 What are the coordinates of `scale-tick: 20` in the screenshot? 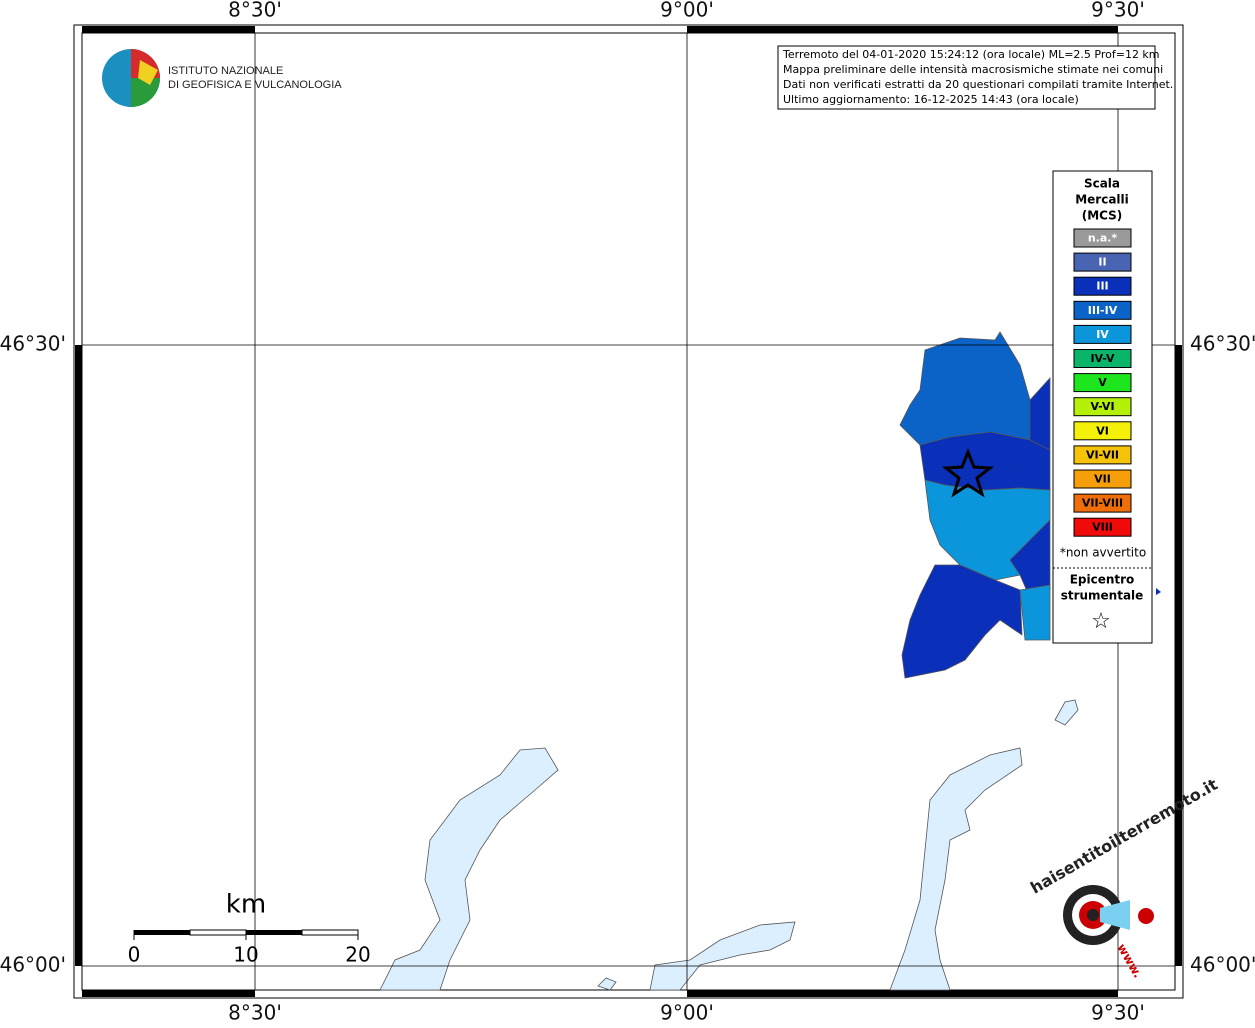 It's located at (357, 955).